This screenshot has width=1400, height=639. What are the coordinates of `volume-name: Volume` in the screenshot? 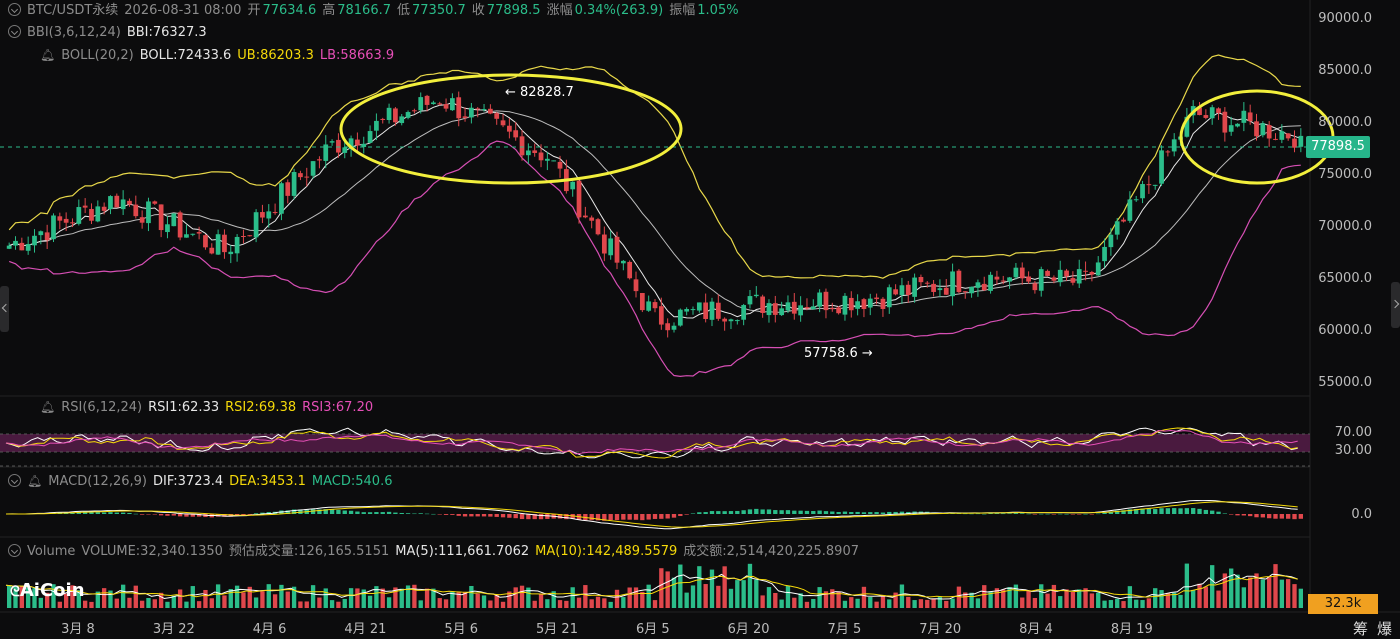 It's located at (51, 551).